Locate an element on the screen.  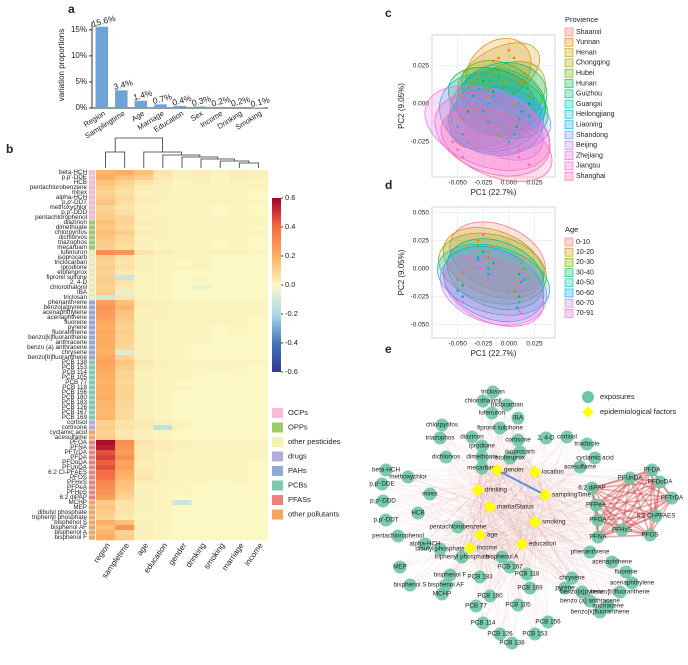
exposure-label: triclocarban is located at coordinates (507, 405).